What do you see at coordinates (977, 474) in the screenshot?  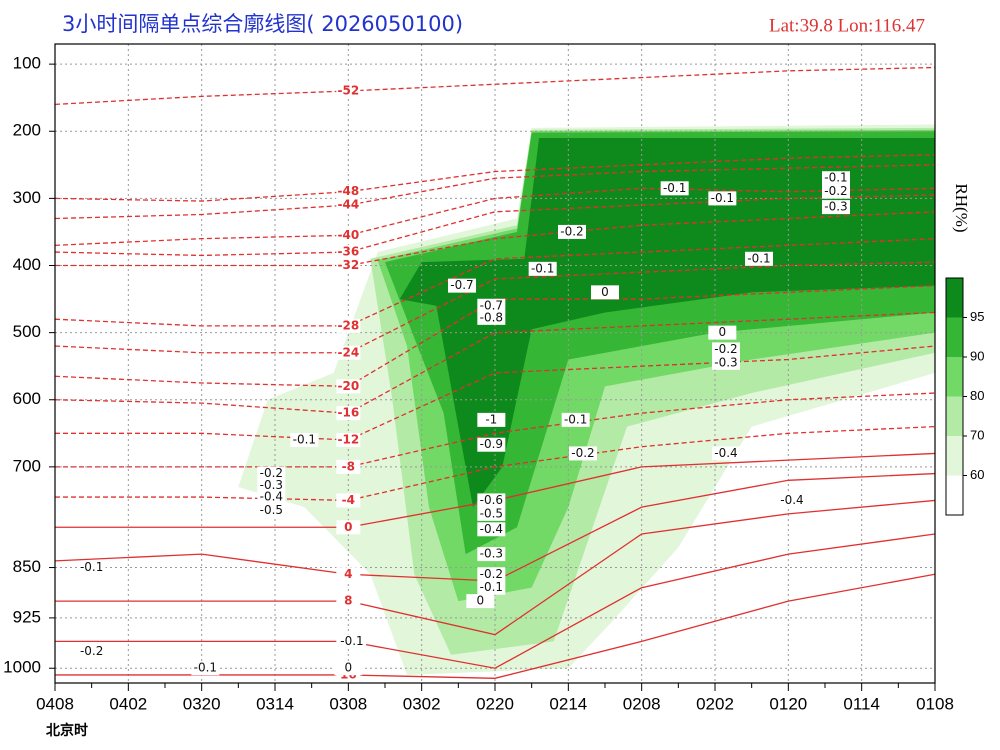 I see `colorbar-tick-label: 60` at bounding box center [977, 474].